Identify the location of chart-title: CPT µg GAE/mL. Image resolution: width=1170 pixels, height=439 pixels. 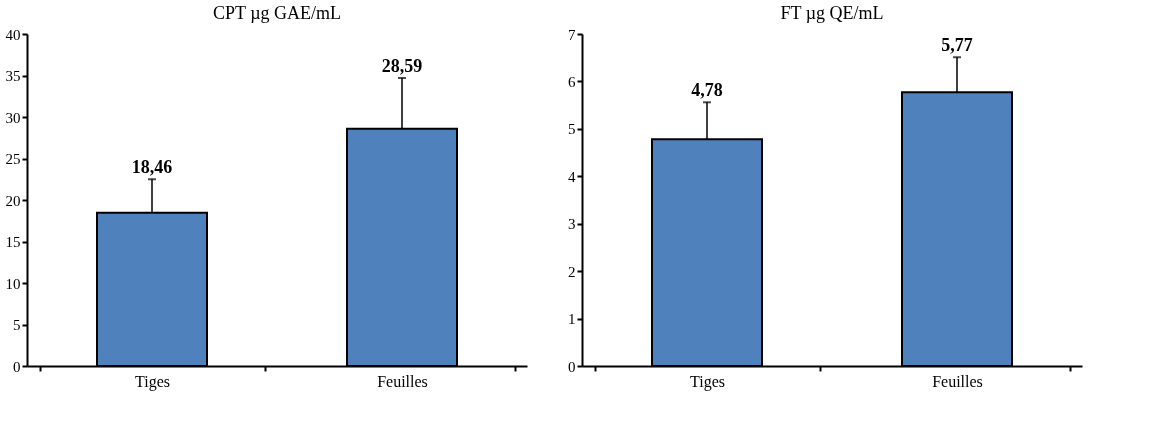
(277, 13).